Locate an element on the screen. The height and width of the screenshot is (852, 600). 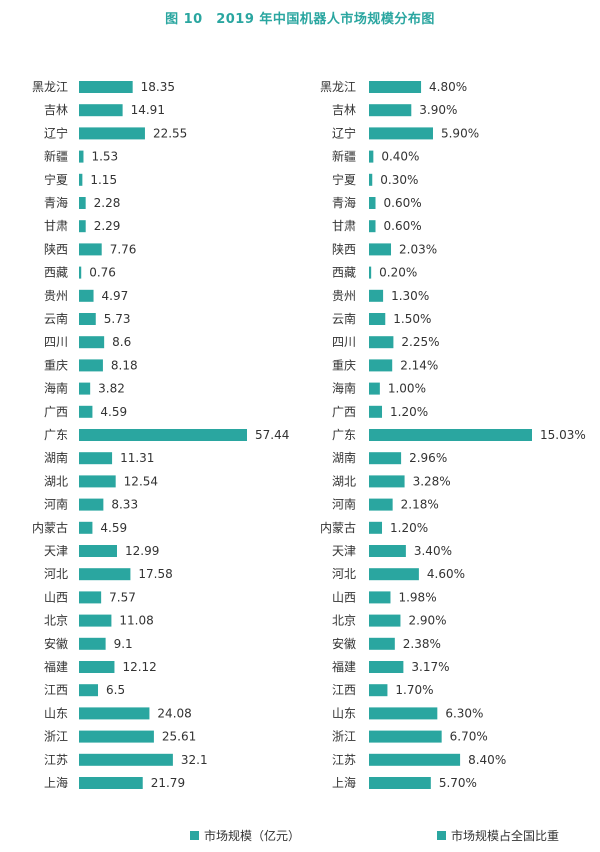
value-label: 1.98% is located at coordinates (417, 597).